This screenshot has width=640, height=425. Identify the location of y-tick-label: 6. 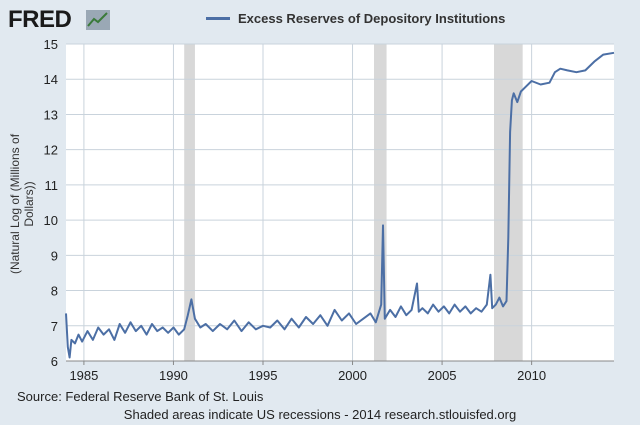
(54, 361).